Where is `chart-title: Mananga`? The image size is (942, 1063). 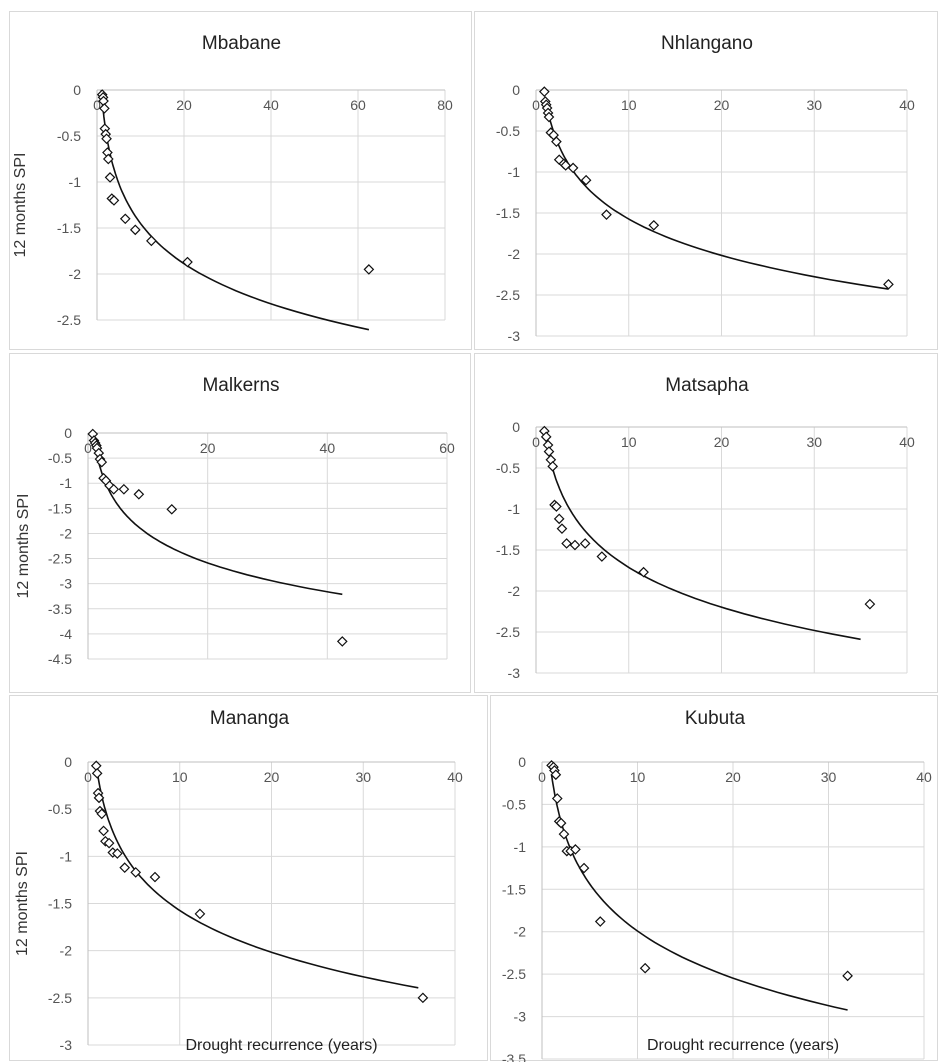
chart-title: Mananga is located at coordinates (250, 718).